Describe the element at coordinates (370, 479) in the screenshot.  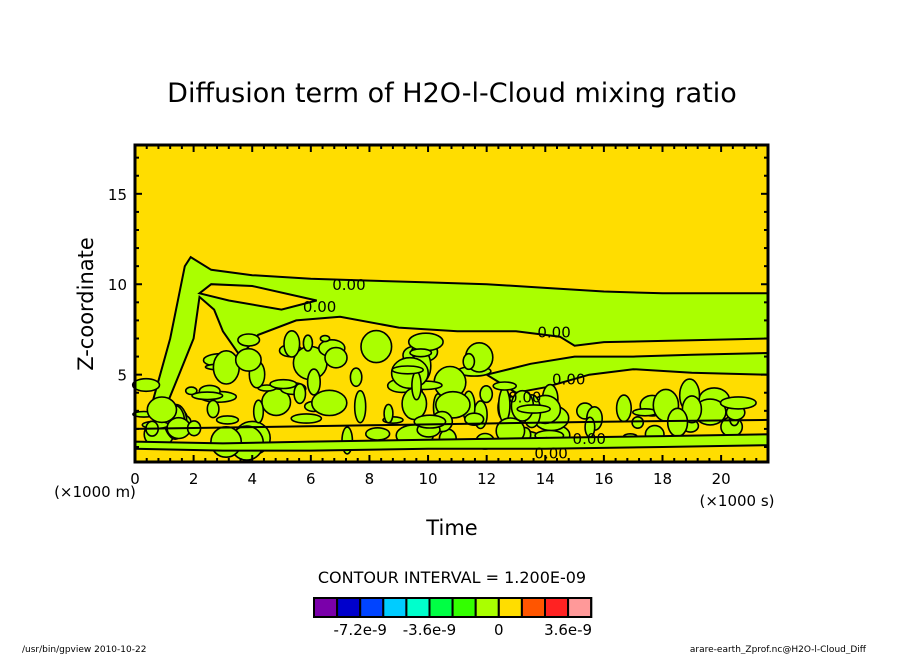
I see `x-tick-label: 8` at that location.